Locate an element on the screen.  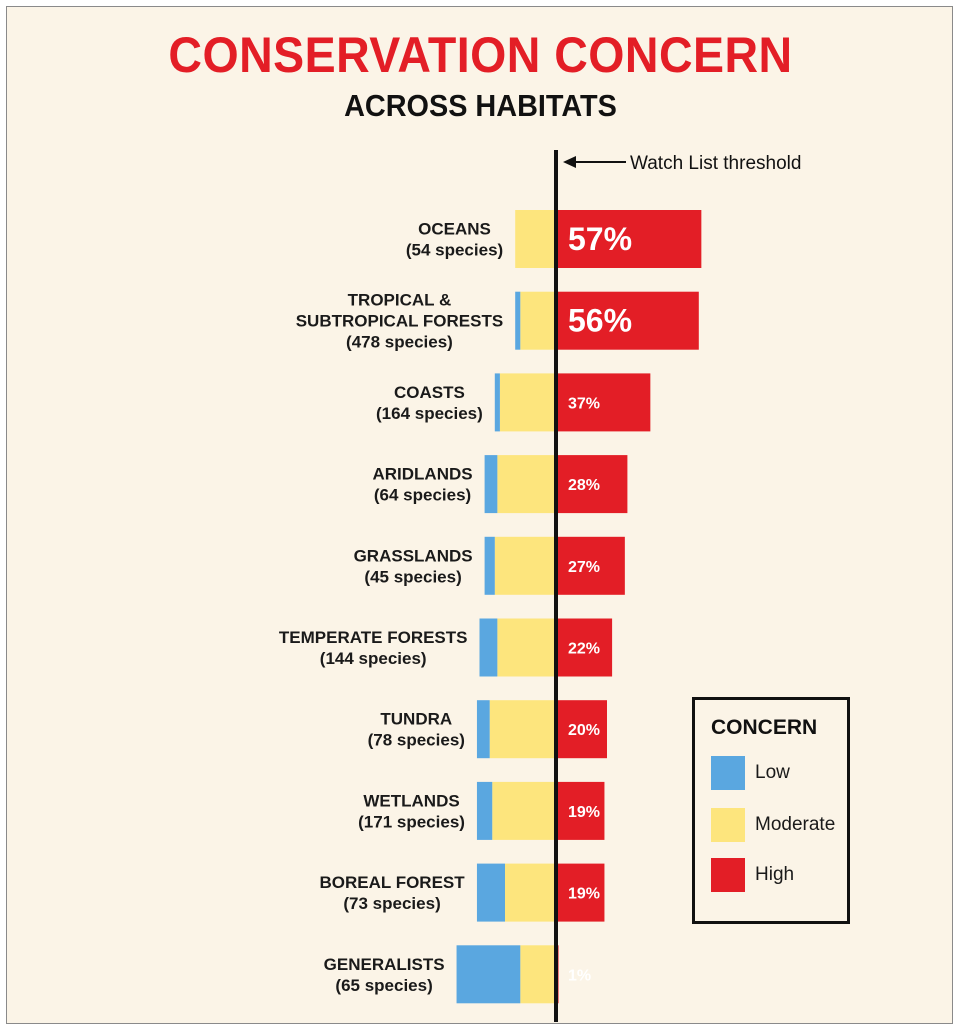
legend-swatch-low is located at coordinates (728, 773).